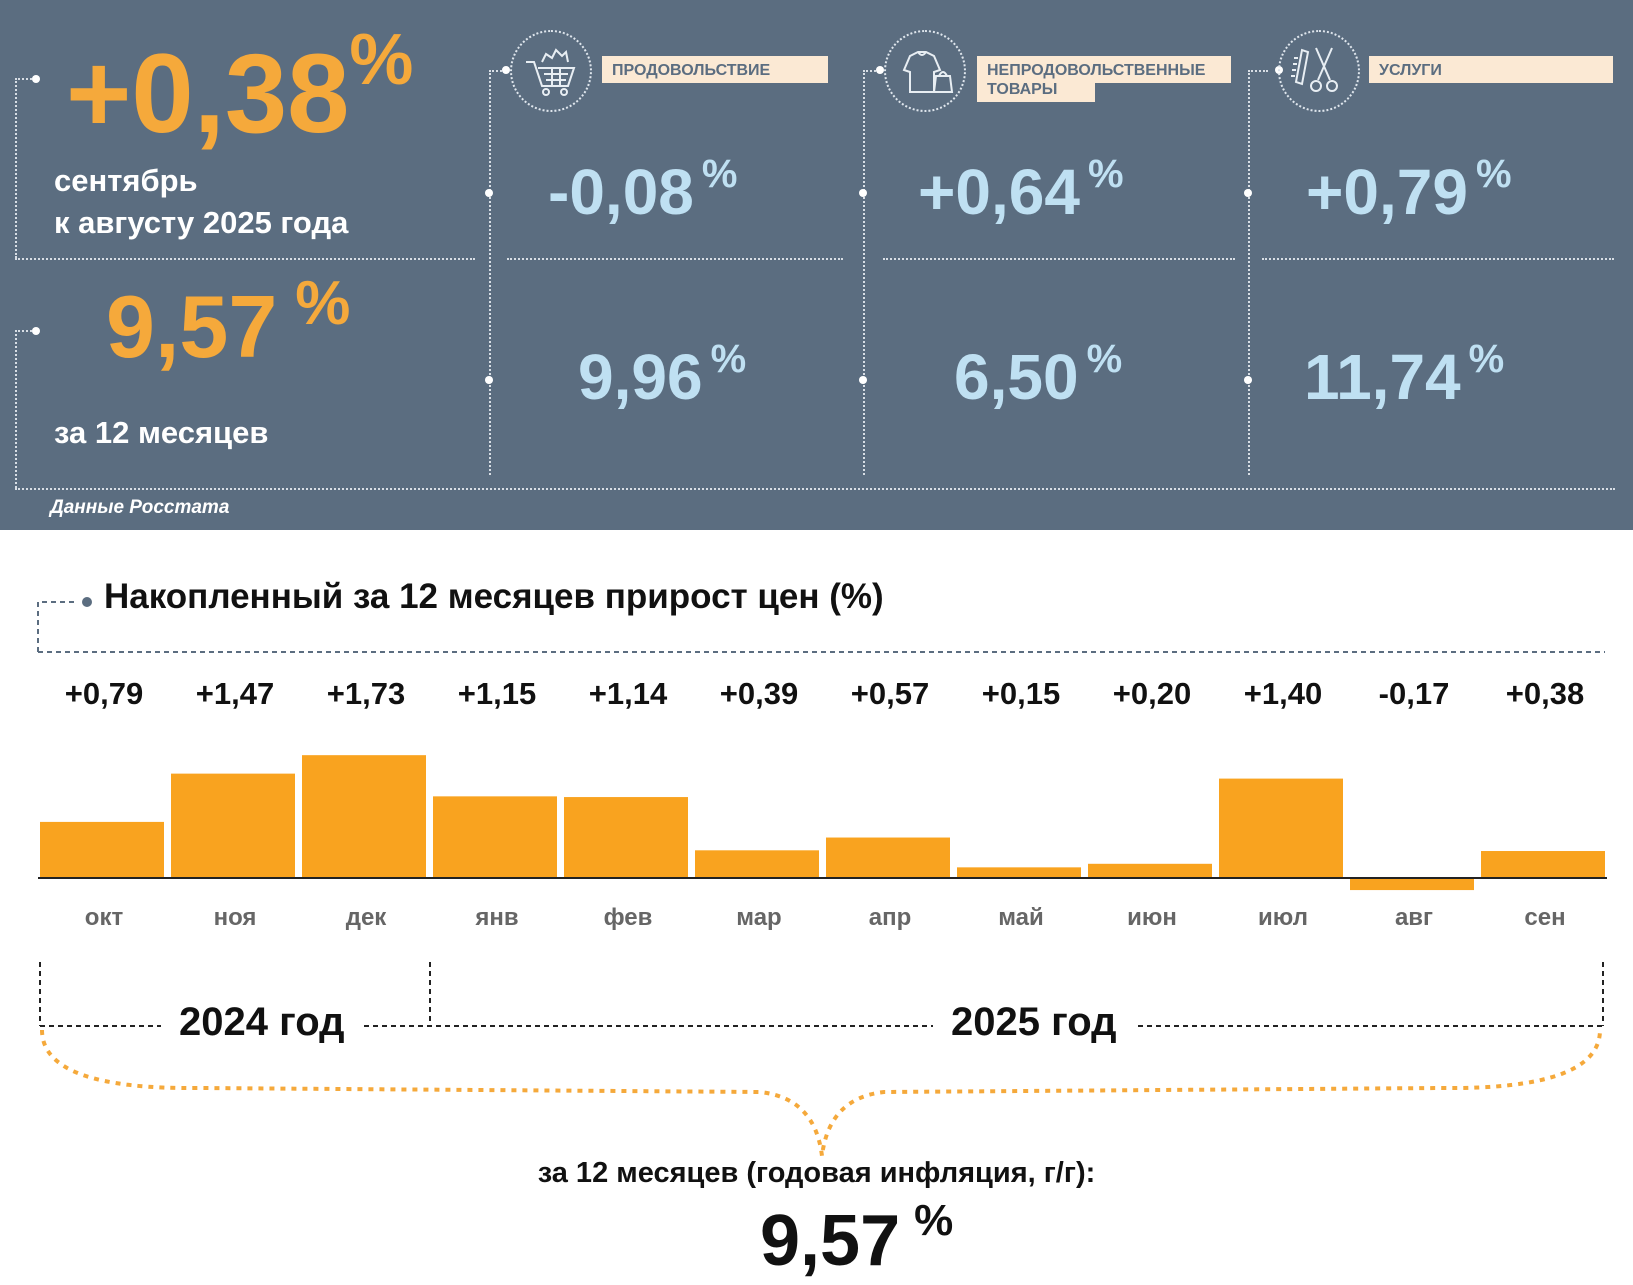 This screenshot has width=1633, height=1285. What do you see at coordinates (1021, 917) in the screenshot?
I see `category-label-май: май` at bounding box center [1021, 917].